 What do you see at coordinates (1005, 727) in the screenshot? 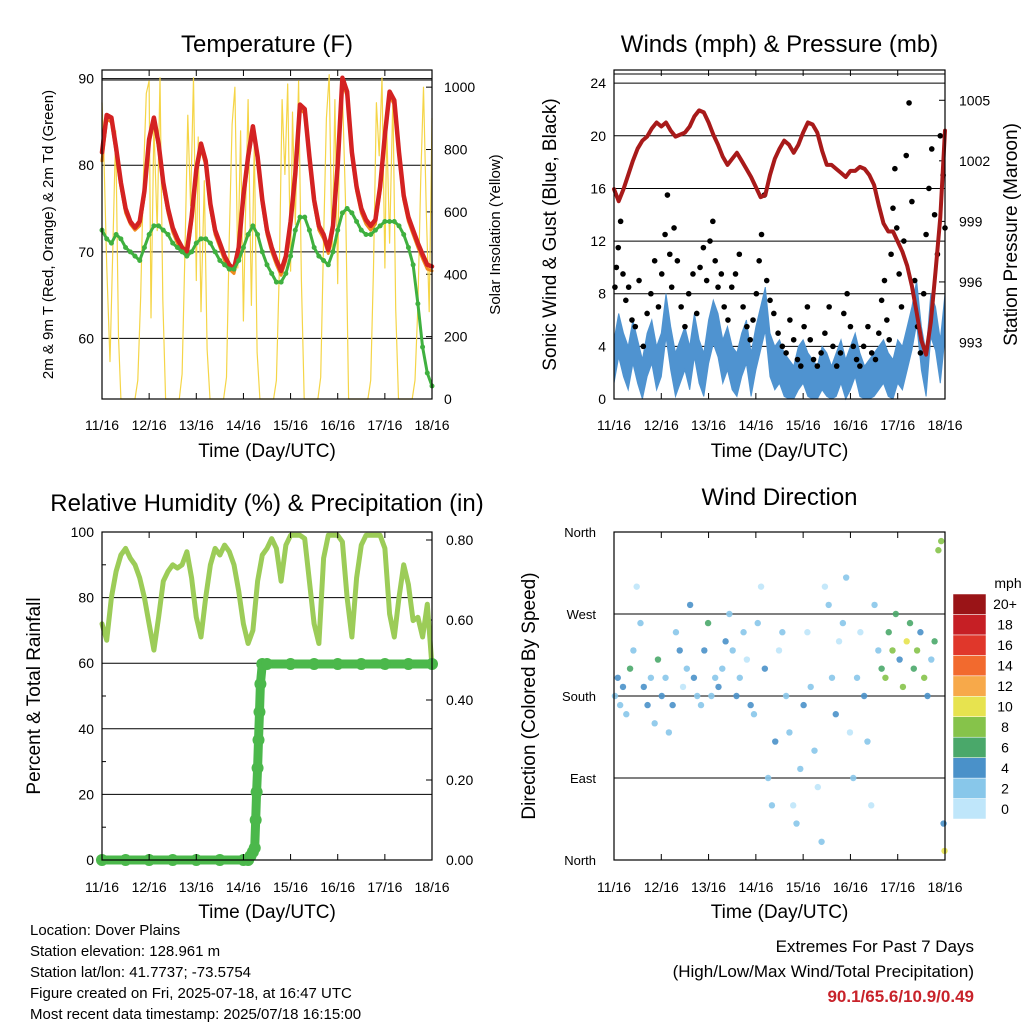
I see `colorbar-tick-label: 8` at bounding box center [1005, 727].